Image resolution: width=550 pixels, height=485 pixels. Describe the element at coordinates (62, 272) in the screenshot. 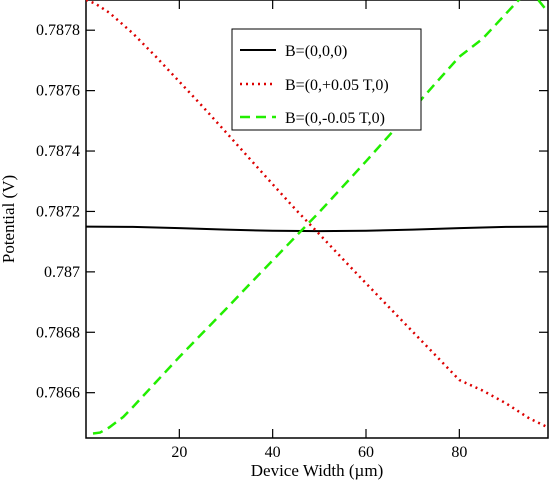

I see `y-tick-label: 0.787` at that location.